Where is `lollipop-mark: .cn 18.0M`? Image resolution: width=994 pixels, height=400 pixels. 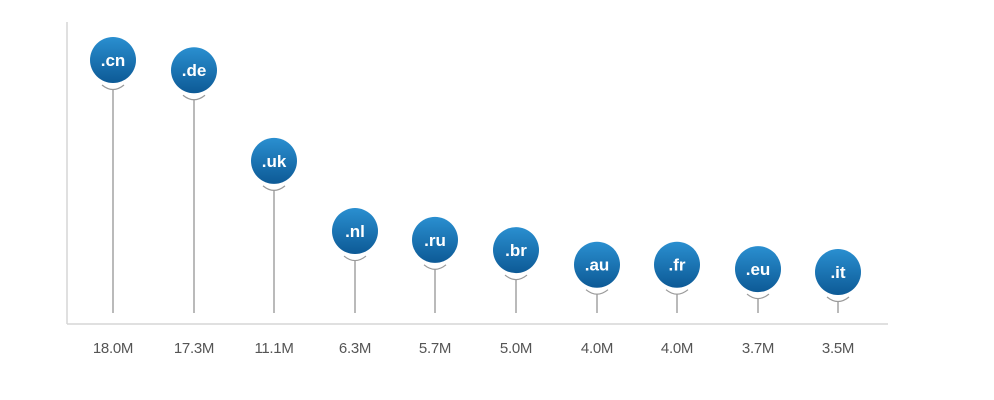
lollipop-mark: .cn 18.0M is located at coordinates (113, 197).